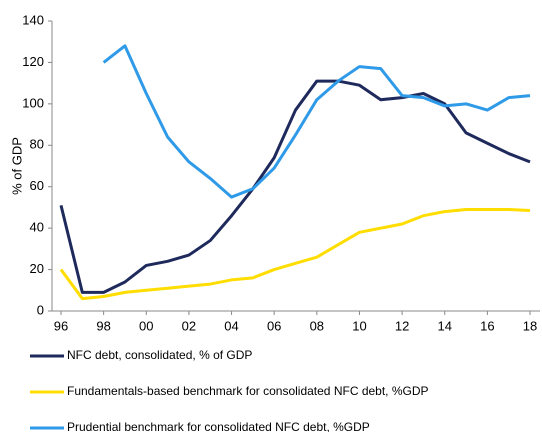  What do you see at coordinates (189, 325) in the screenshot?
I see `x-tick-label: 02` at bounding box center [189, 325].